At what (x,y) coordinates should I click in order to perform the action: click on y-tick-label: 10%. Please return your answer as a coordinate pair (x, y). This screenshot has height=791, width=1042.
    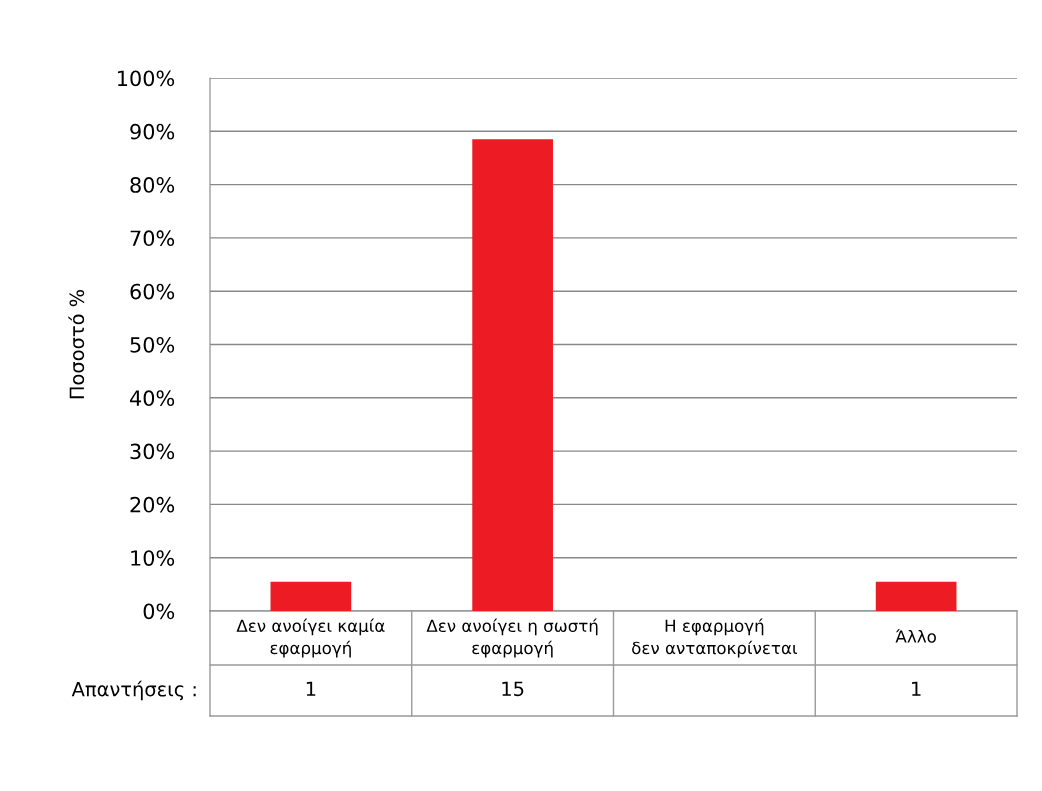
    Looking at the image, I should click on (153, 558).